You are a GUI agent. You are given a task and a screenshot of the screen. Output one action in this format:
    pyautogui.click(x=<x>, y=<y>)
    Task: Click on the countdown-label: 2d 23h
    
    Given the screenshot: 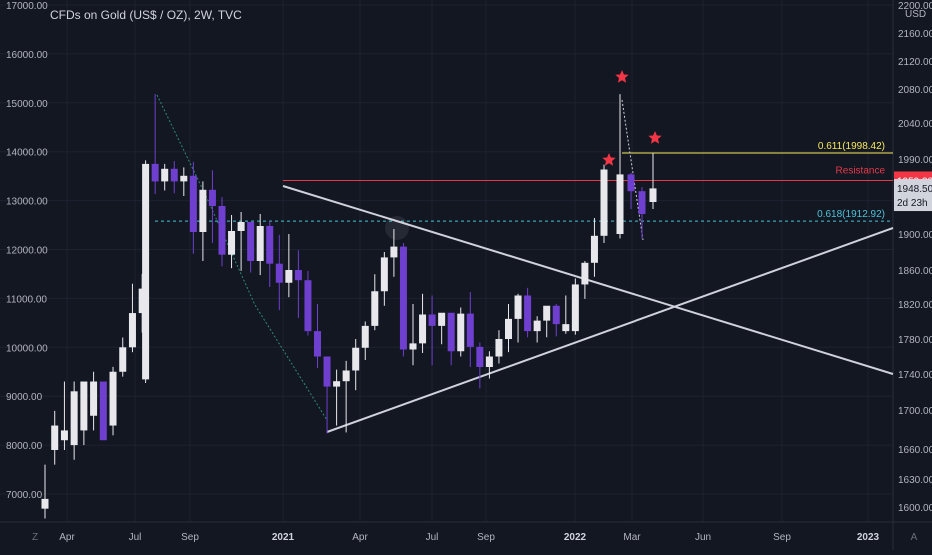 What is the action you would take?
    pyautogui.click(x=912, y=203)
    